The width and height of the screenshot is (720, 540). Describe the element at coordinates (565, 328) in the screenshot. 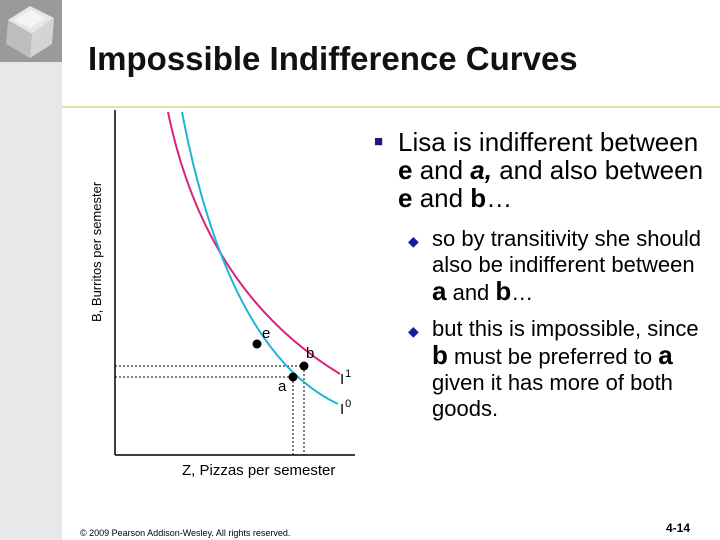

I see `sub2-text-1: but this is impossible, since` at that location.